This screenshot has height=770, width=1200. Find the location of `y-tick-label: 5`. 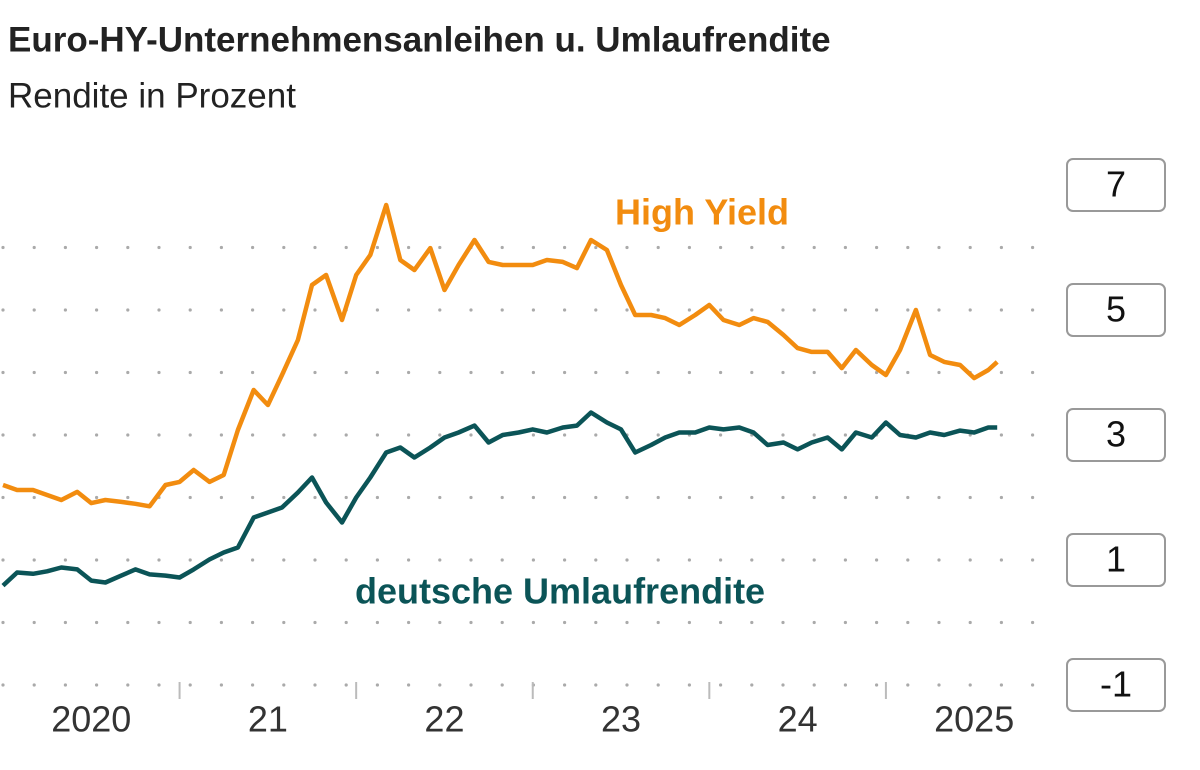

y-tick-label: 5 is located at coordinates (1116, 309).